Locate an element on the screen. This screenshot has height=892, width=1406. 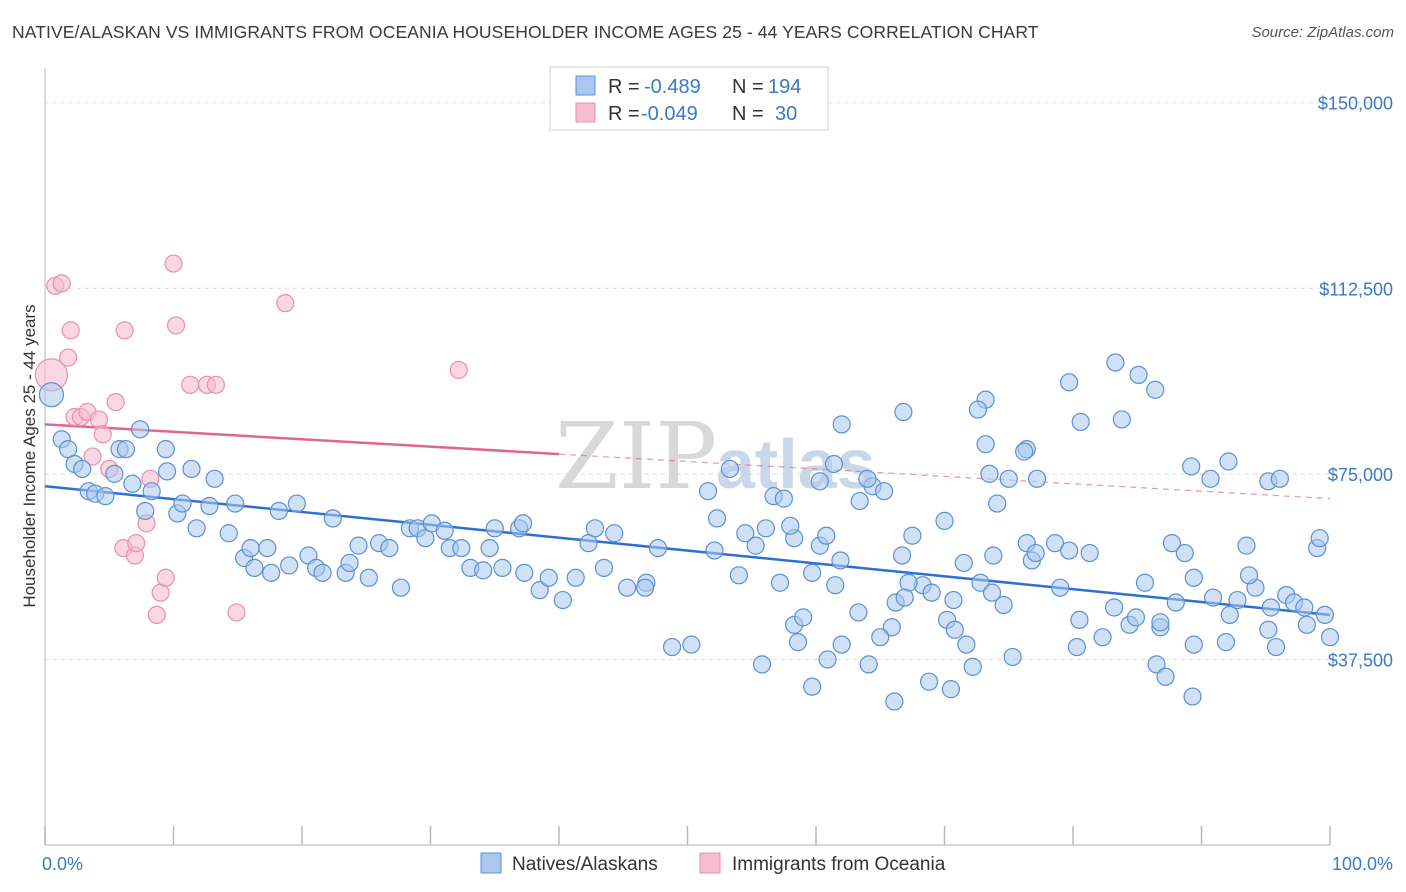
bottom-legend-label-1: Natives/Alaskans is located at coordinates (585, 864).